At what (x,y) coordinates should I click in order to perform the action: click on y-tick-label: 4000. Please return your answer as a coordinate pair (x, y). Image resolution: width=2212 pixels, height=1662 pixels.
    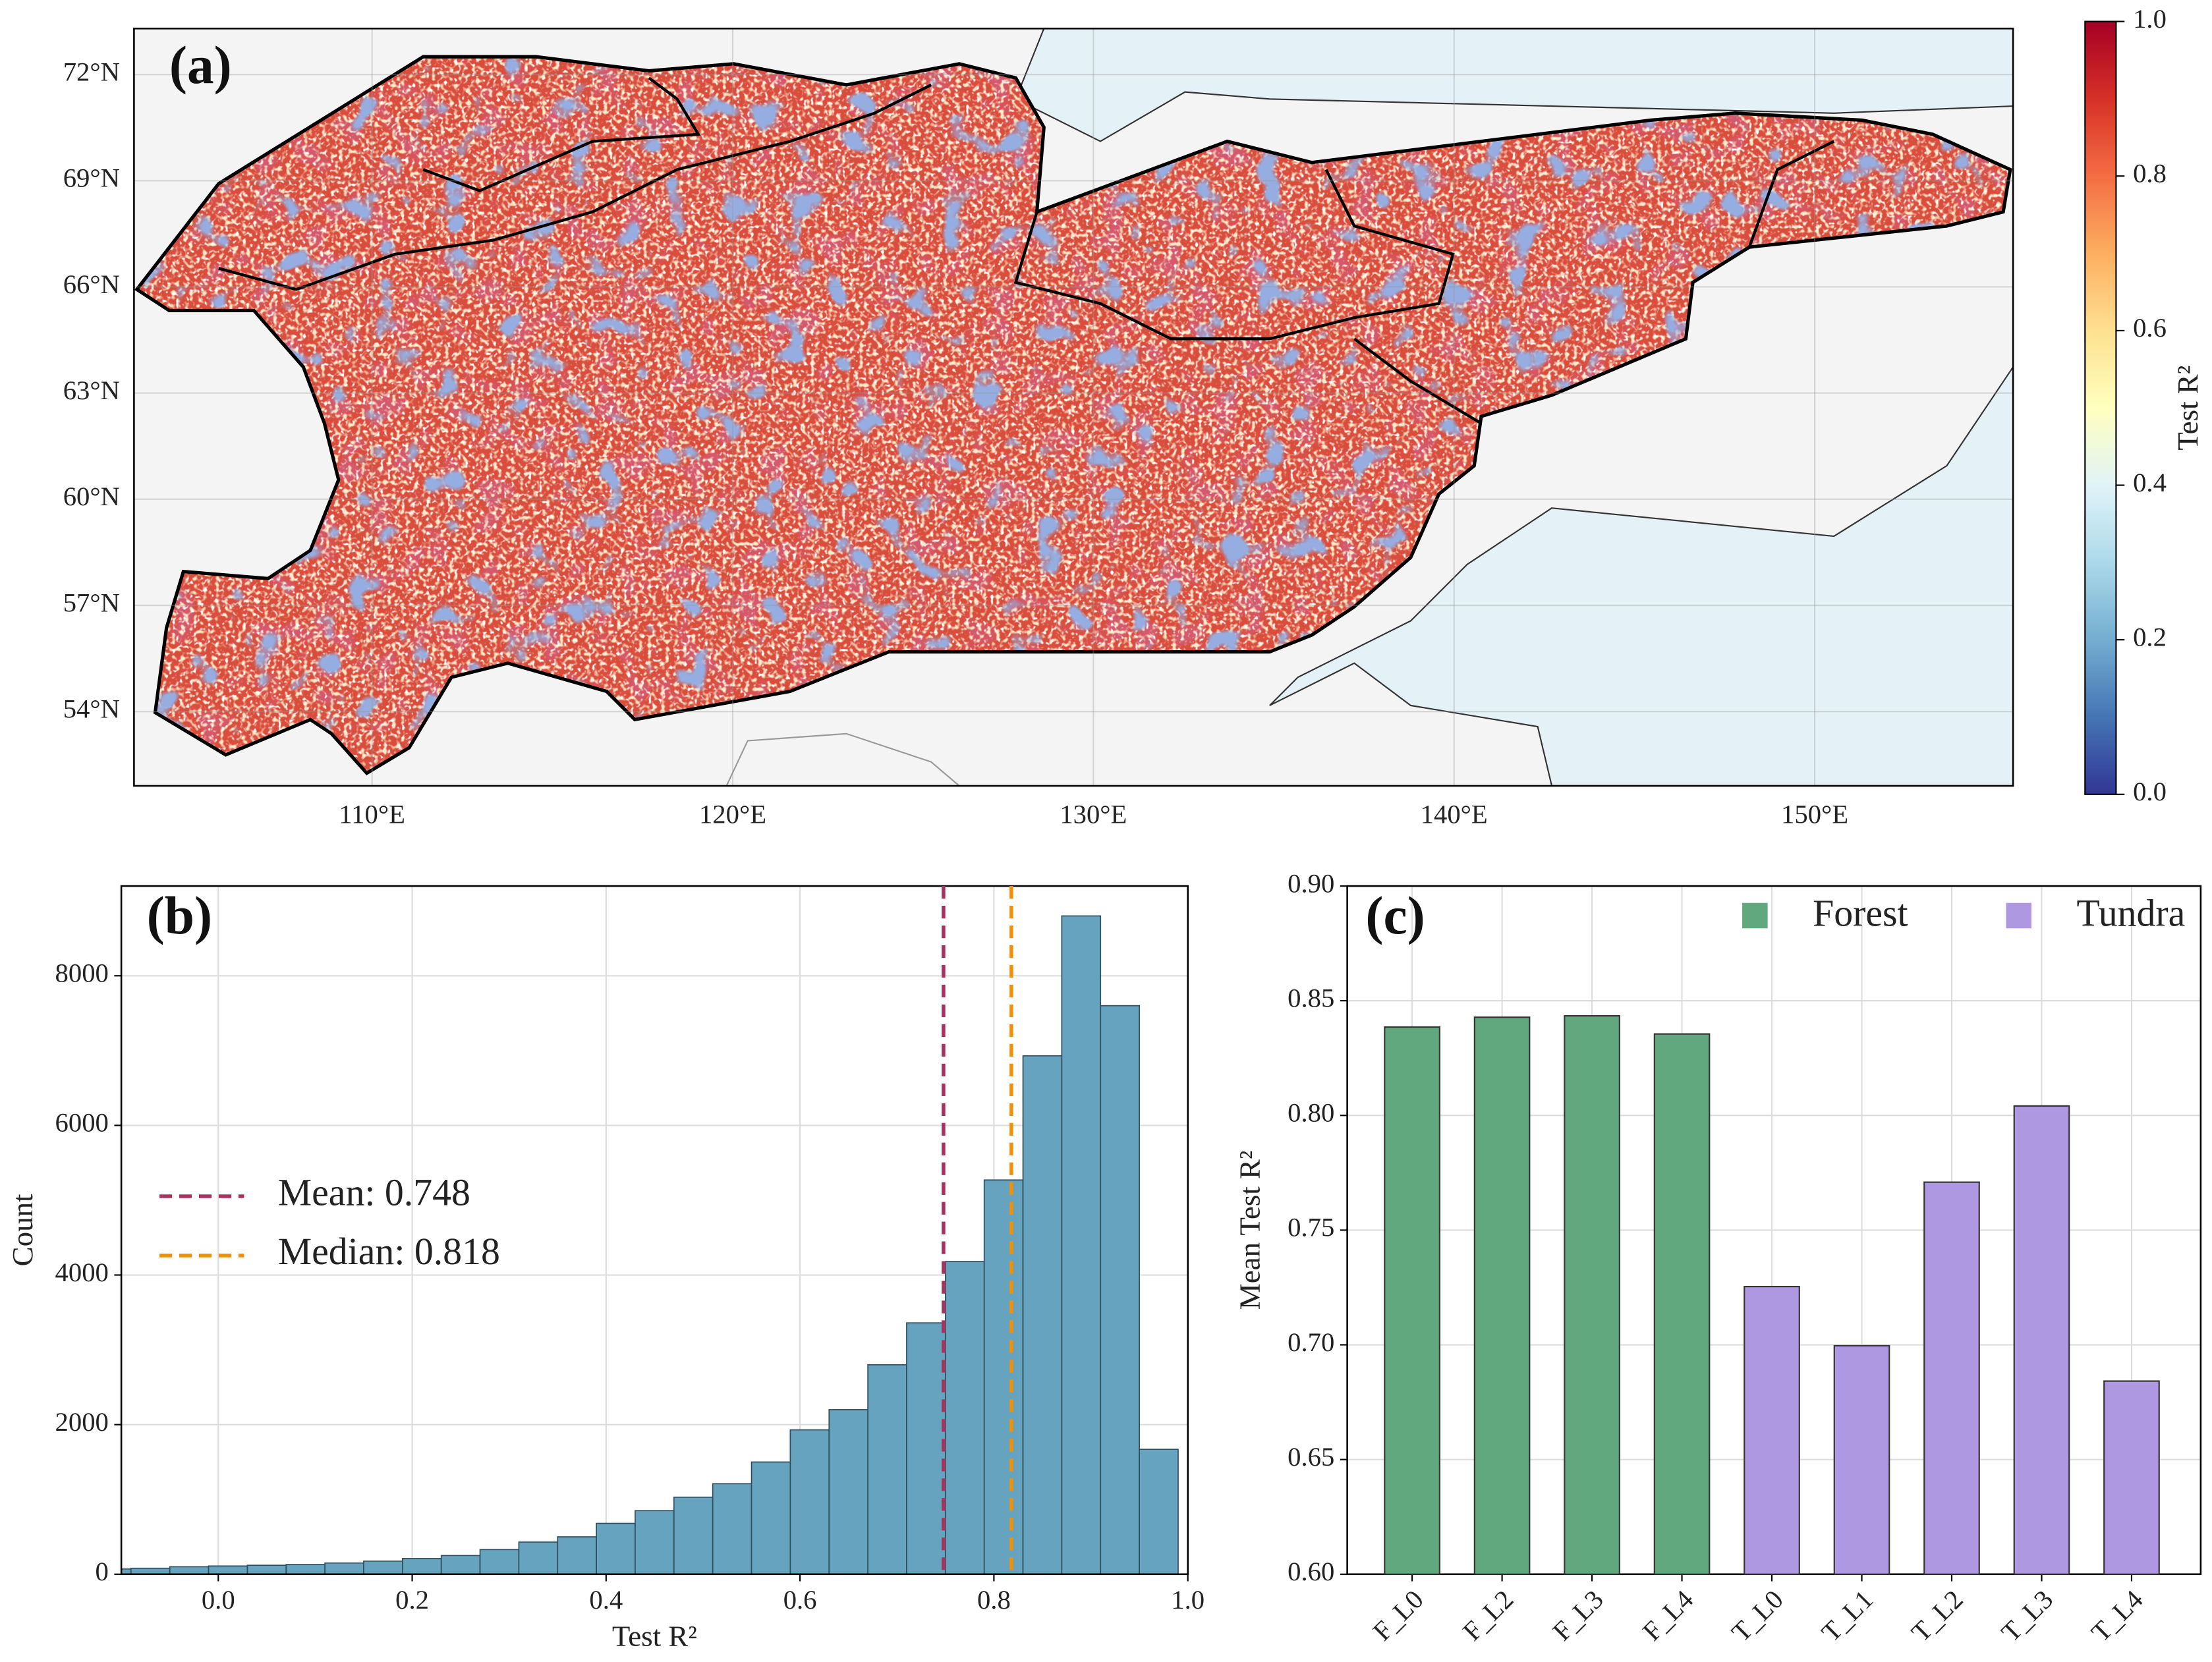
    Looking at the image, I should click on (82, 1272).